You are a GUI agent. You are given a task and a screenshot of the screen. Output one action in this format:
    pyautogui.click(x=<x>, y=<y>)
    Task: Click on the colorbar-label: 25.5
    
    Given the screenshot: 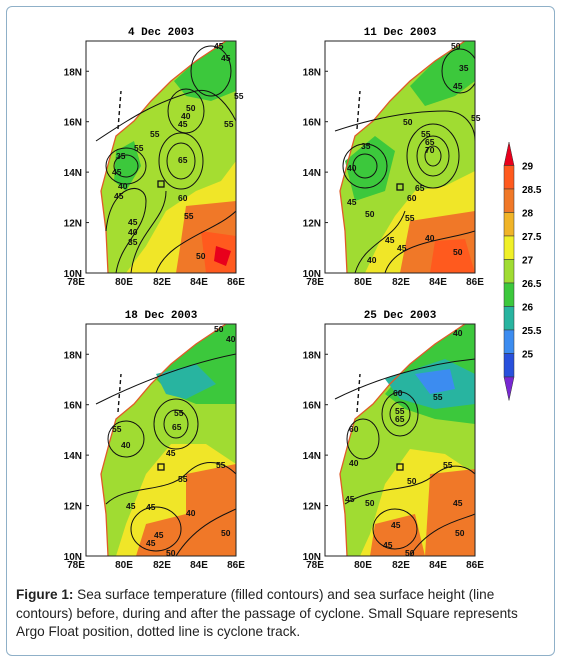 What is the action you would take?
    pyautogui.click(x=532, y=331)
    